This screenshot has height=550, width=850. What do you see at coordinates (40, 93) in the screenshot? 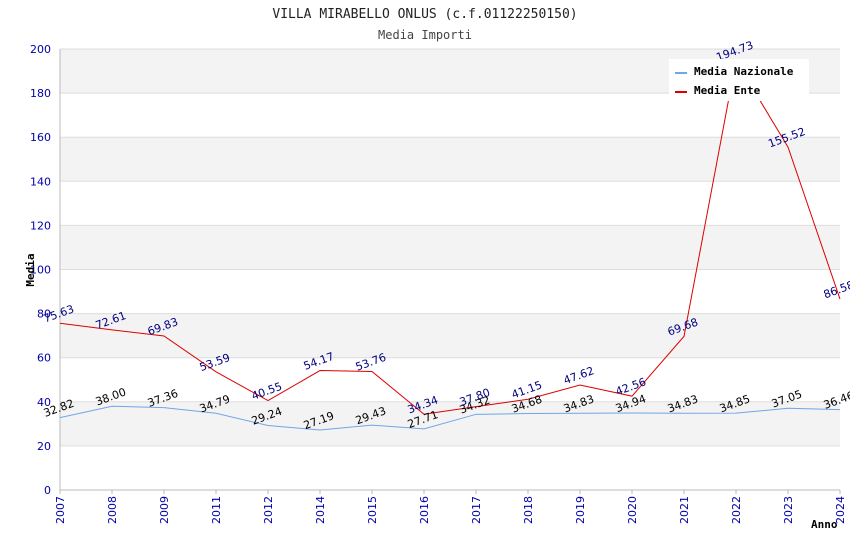
I see `y-tick-label: 180` at bounding box center [40, 93].